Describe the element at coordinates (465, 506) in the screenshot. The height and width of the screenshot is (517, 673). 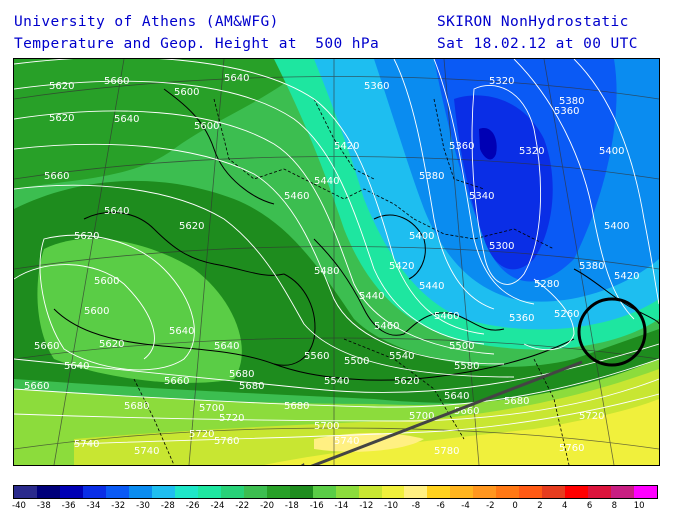
I see `legend-label: -4` at that location.